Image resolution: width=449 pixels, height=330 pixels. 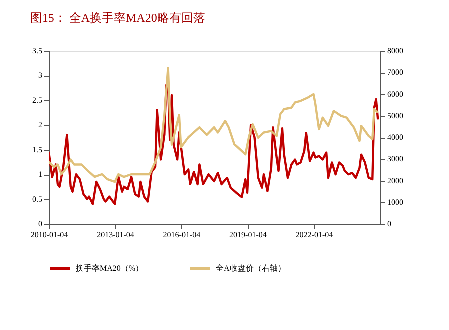 I want to click on y-tick-label: 0, so click(x=40, y=224).